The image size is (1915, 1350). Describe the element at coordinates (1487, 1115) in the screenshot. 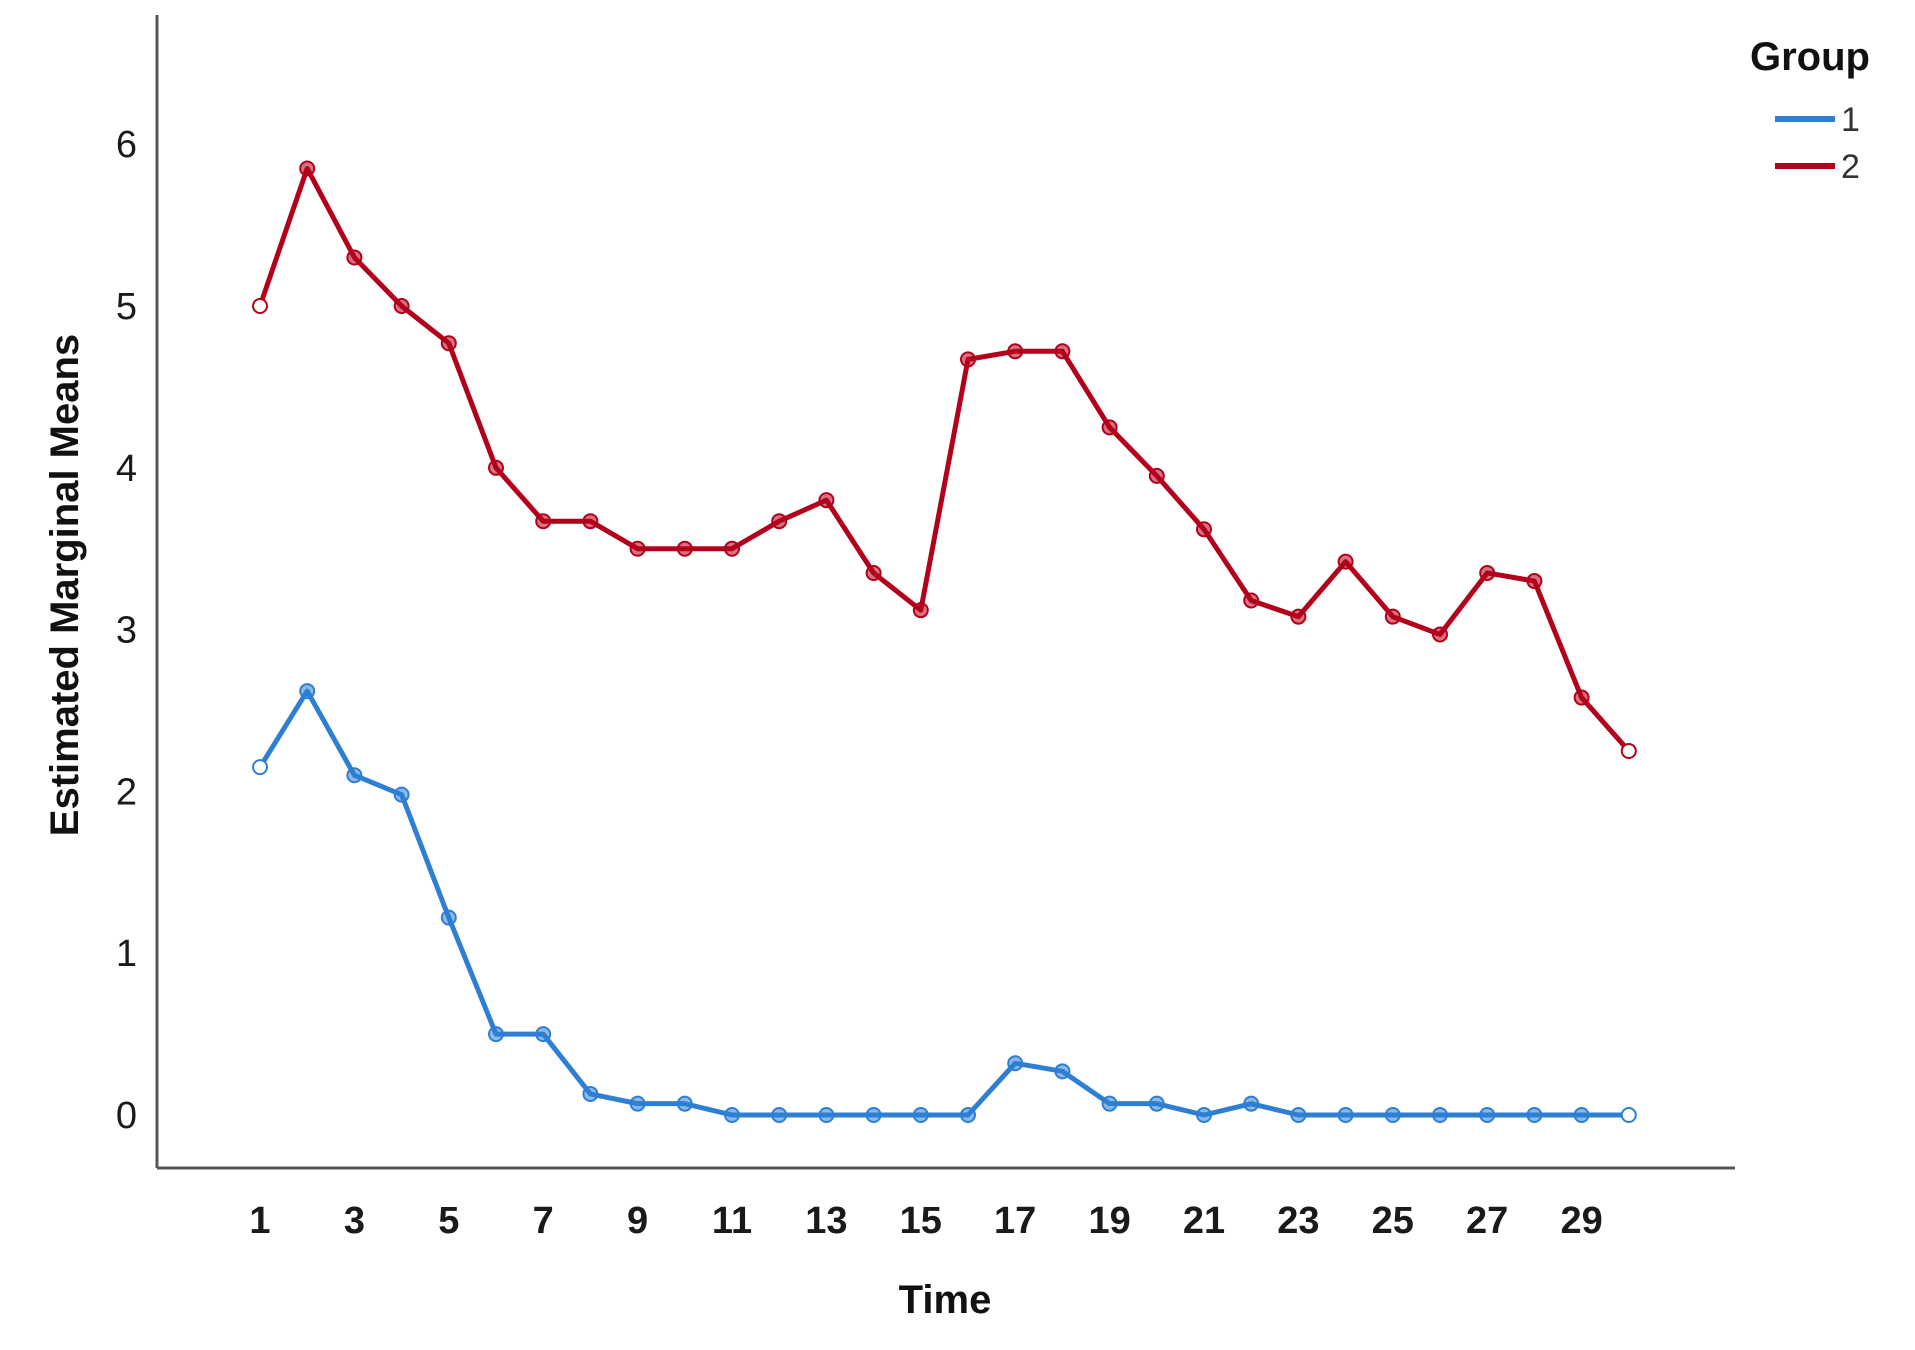

I see `data-point-group-1-t27` at that location.